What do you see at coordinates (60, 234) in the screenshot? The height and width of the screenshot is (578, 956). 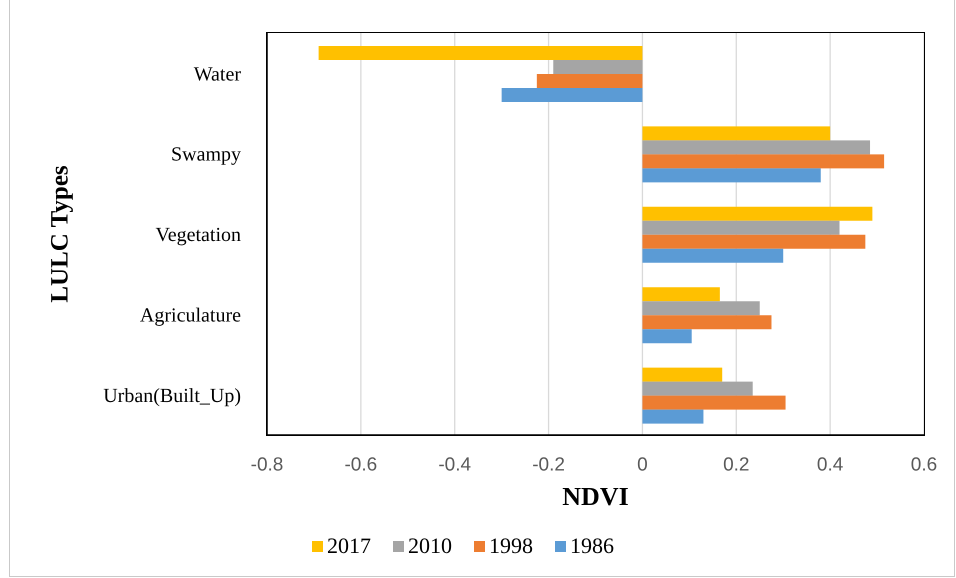 I see `y-axis-title: LULC Types` at bounding box center [60, 234].